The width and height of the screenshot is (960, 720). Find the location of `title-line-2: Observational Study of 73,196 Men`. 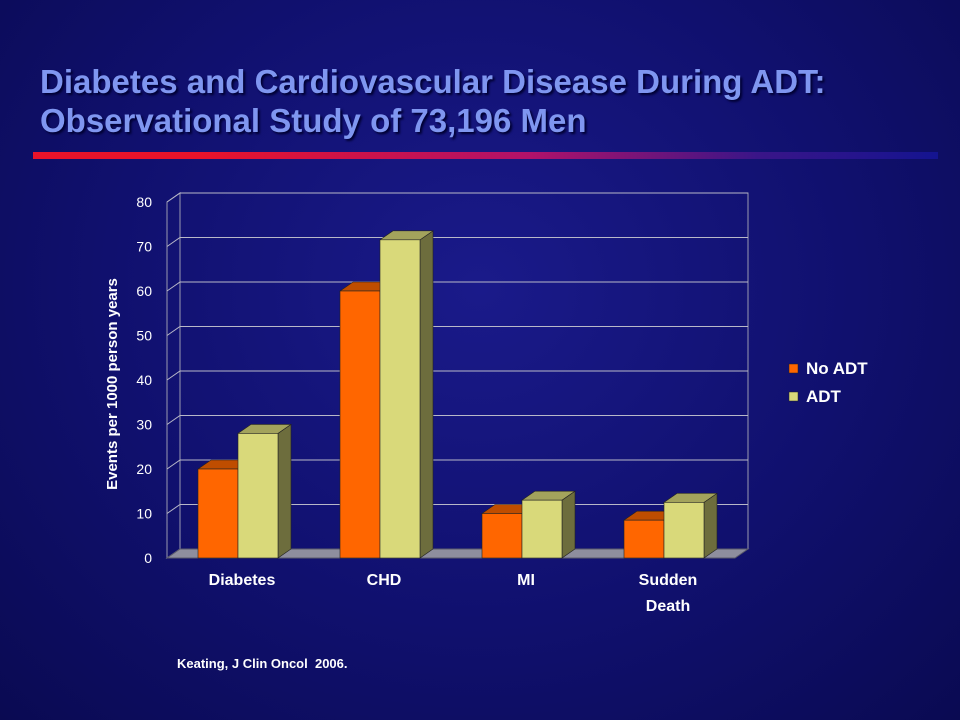

title-line-2: Observational Study of 73,196 Men is located at coordinates (313, 120).